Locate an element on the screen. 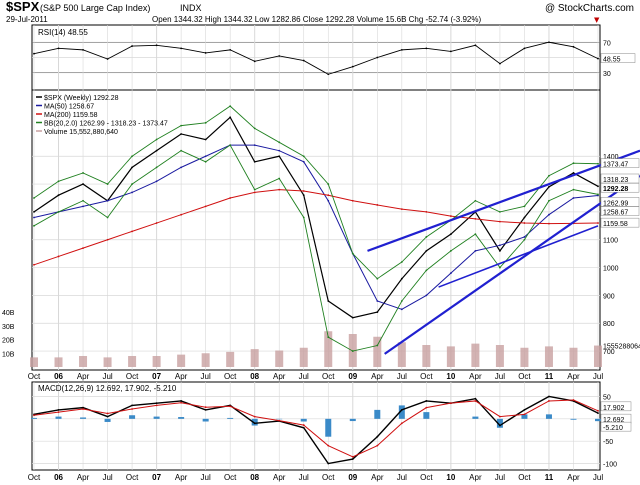  macd-y-tick: -100 is located at coordinates (610, 465).